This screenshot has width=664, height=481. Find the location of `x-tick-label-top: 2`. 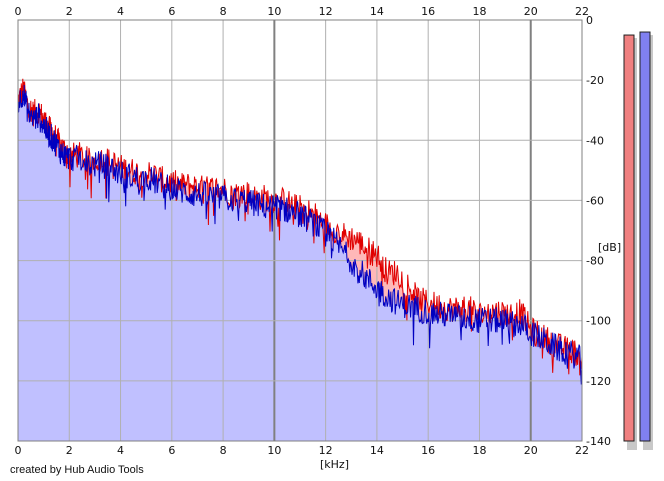

x-tick-label-top: 2 is located at coordinates (69, 11).